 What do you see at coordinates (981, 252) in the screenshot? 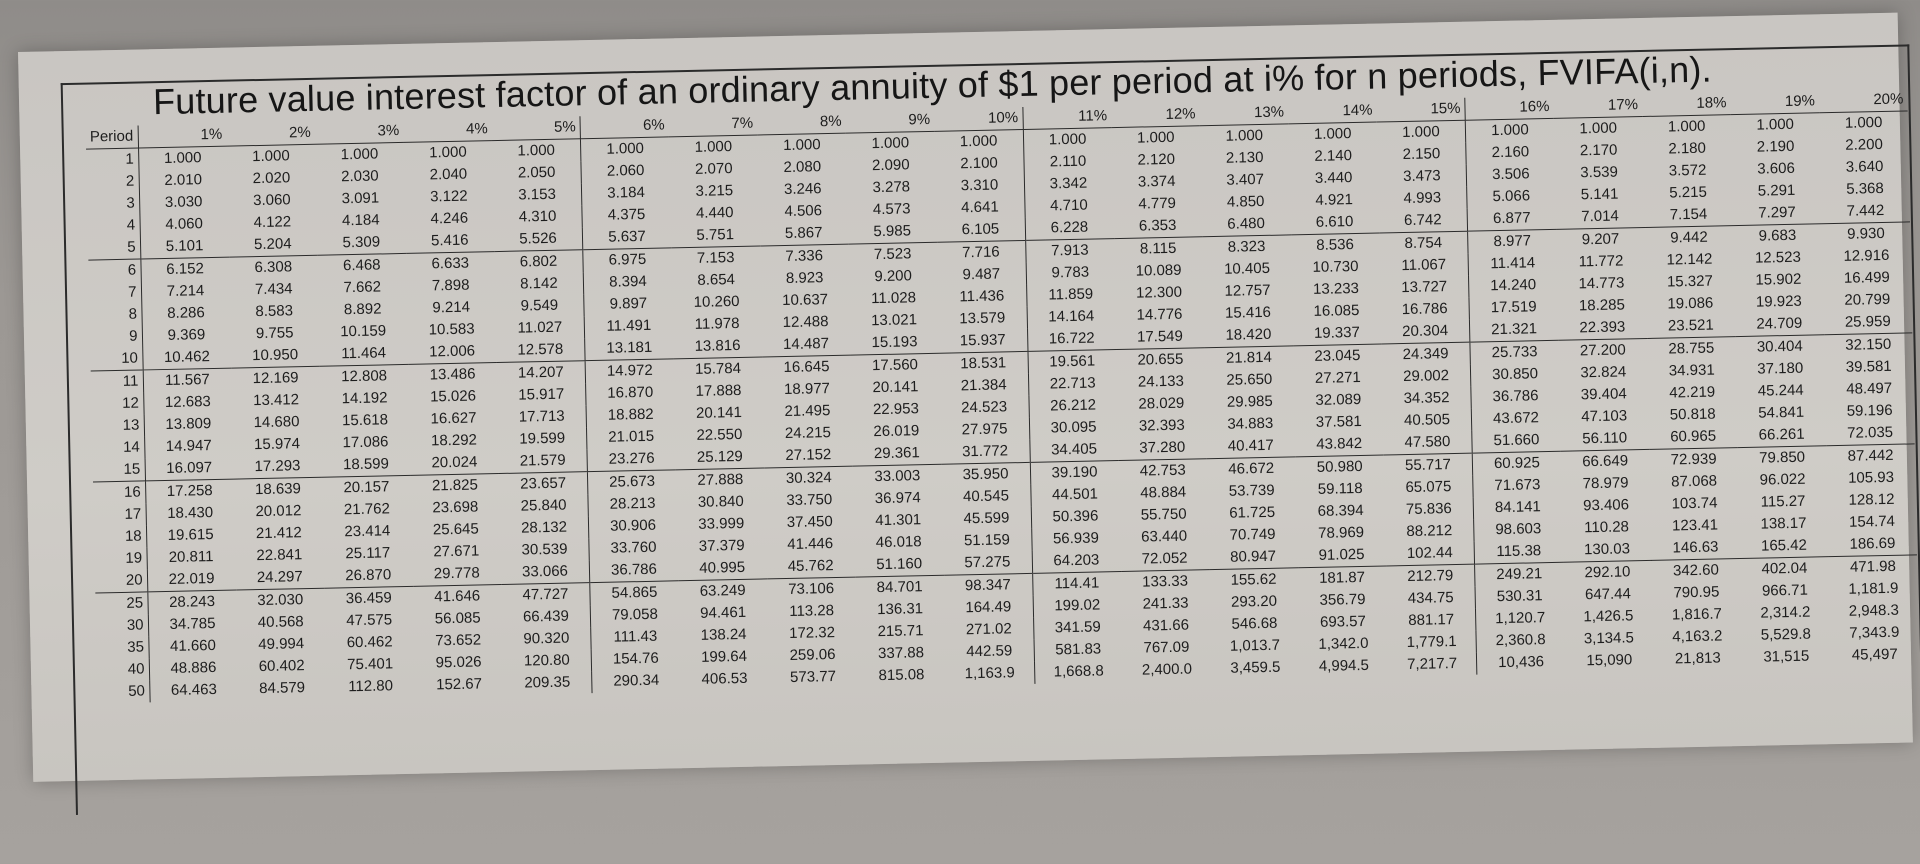
I see `factor-cell: 7.716` at bounding box center [981, 252].